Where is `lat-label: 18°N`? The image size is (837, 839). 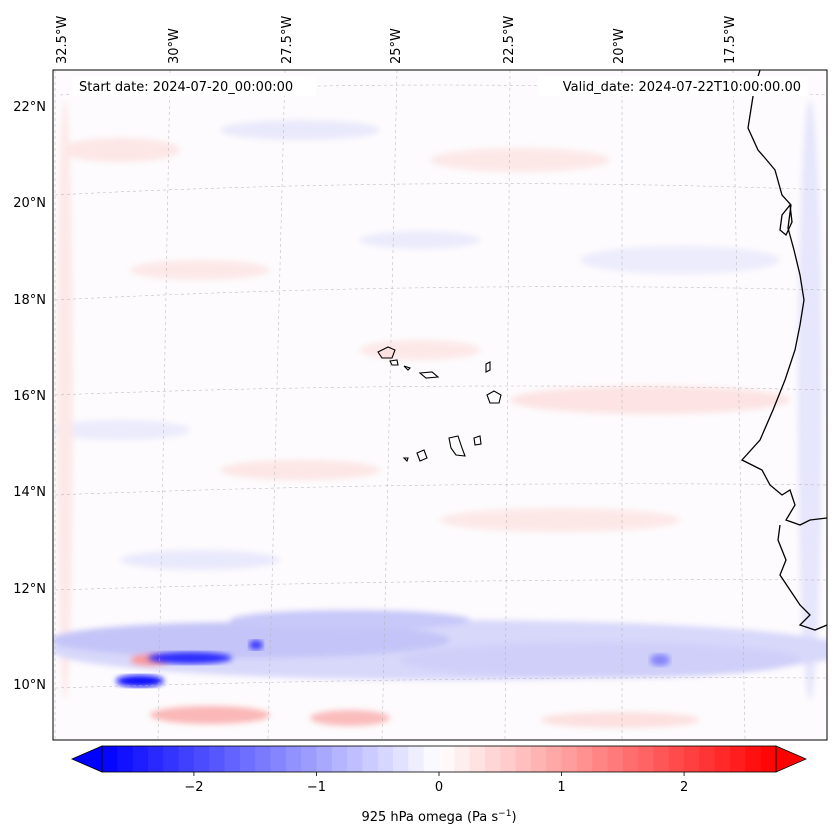 lat-label: 18°N is located at coordinates (29, 300).